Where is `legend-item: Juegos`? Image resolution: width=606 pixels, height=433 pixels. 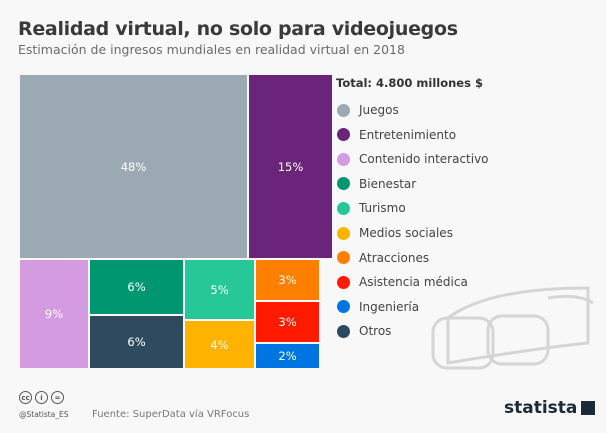 legend-item: Juegos is located at coordinates (368, 110).